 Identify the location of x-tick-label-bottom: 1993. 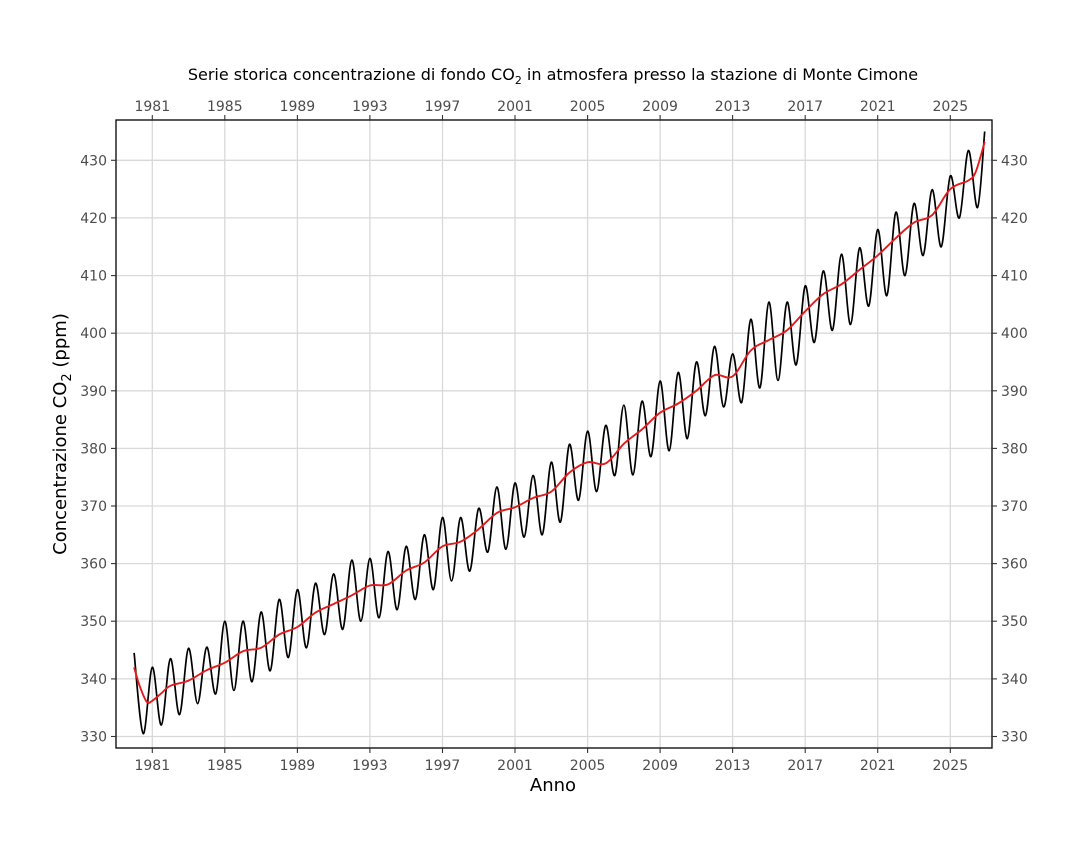
(370, 766).